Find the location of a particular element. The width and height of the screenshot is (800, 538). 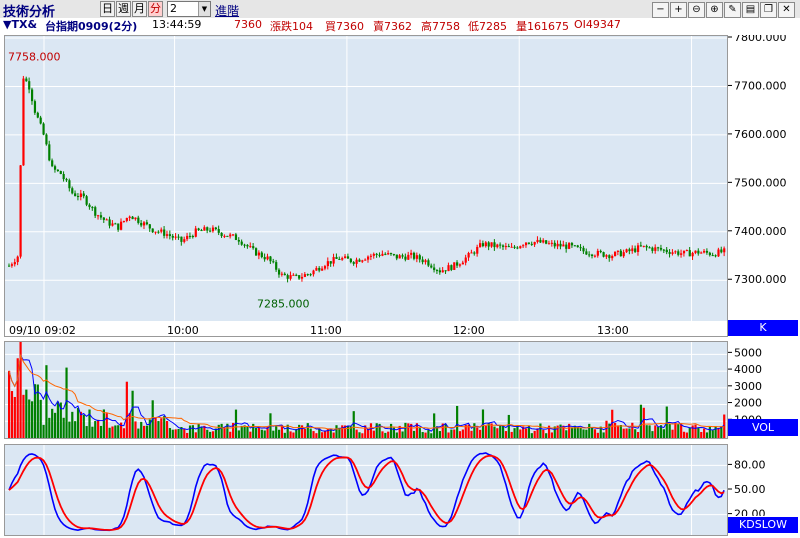

high-label: 7758.000 is located at coordinates (34, 56).